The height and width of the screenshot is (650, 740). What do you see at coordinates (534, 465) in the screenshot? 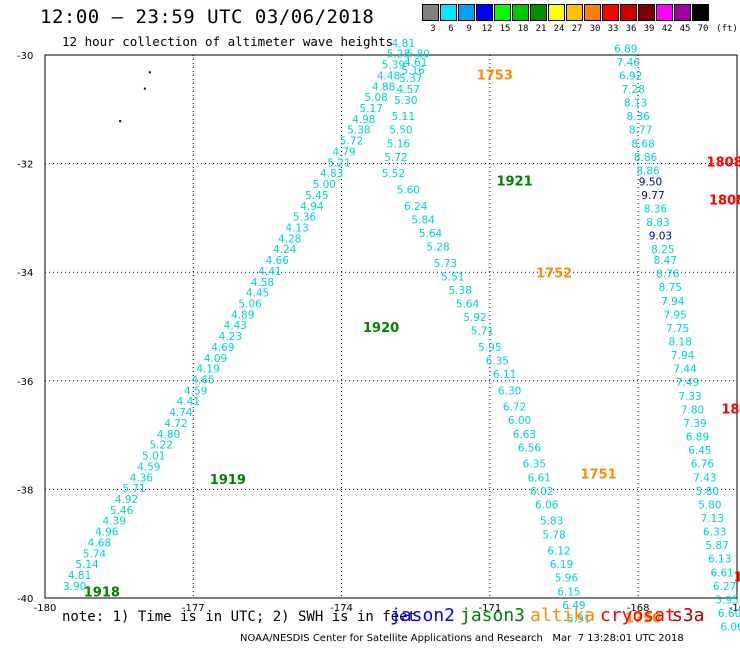
I see `swh-value: 6.35` at bounding box center [534, 465].